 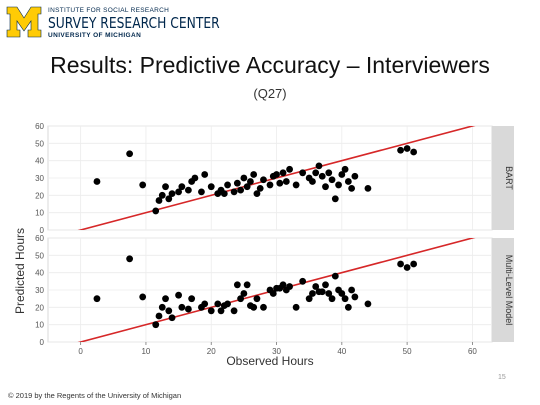 What do you see at coordinates (134, 23) in the screenshot?
I see `logo-center-text: SURVEY RESEARCH CENTER` at bounding box center [134, 23].